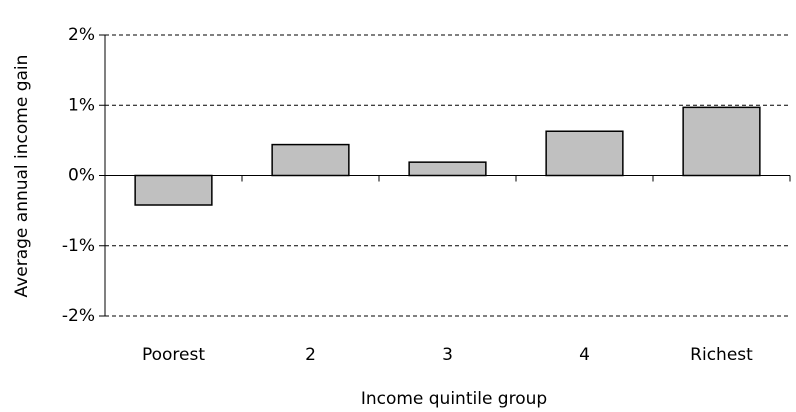 The image size is (796, 412). Describe the element at coordinates (173, 355) in the screenshot. I see `x-tick-label: Poorest` at that location.